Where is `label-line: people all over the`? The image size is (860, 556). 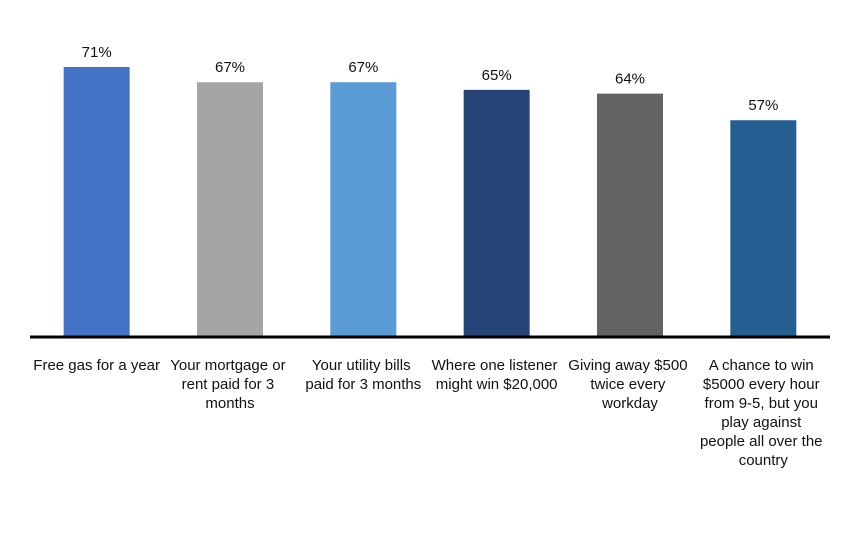
label-line: people all over the is located at coordinates (763, 441).